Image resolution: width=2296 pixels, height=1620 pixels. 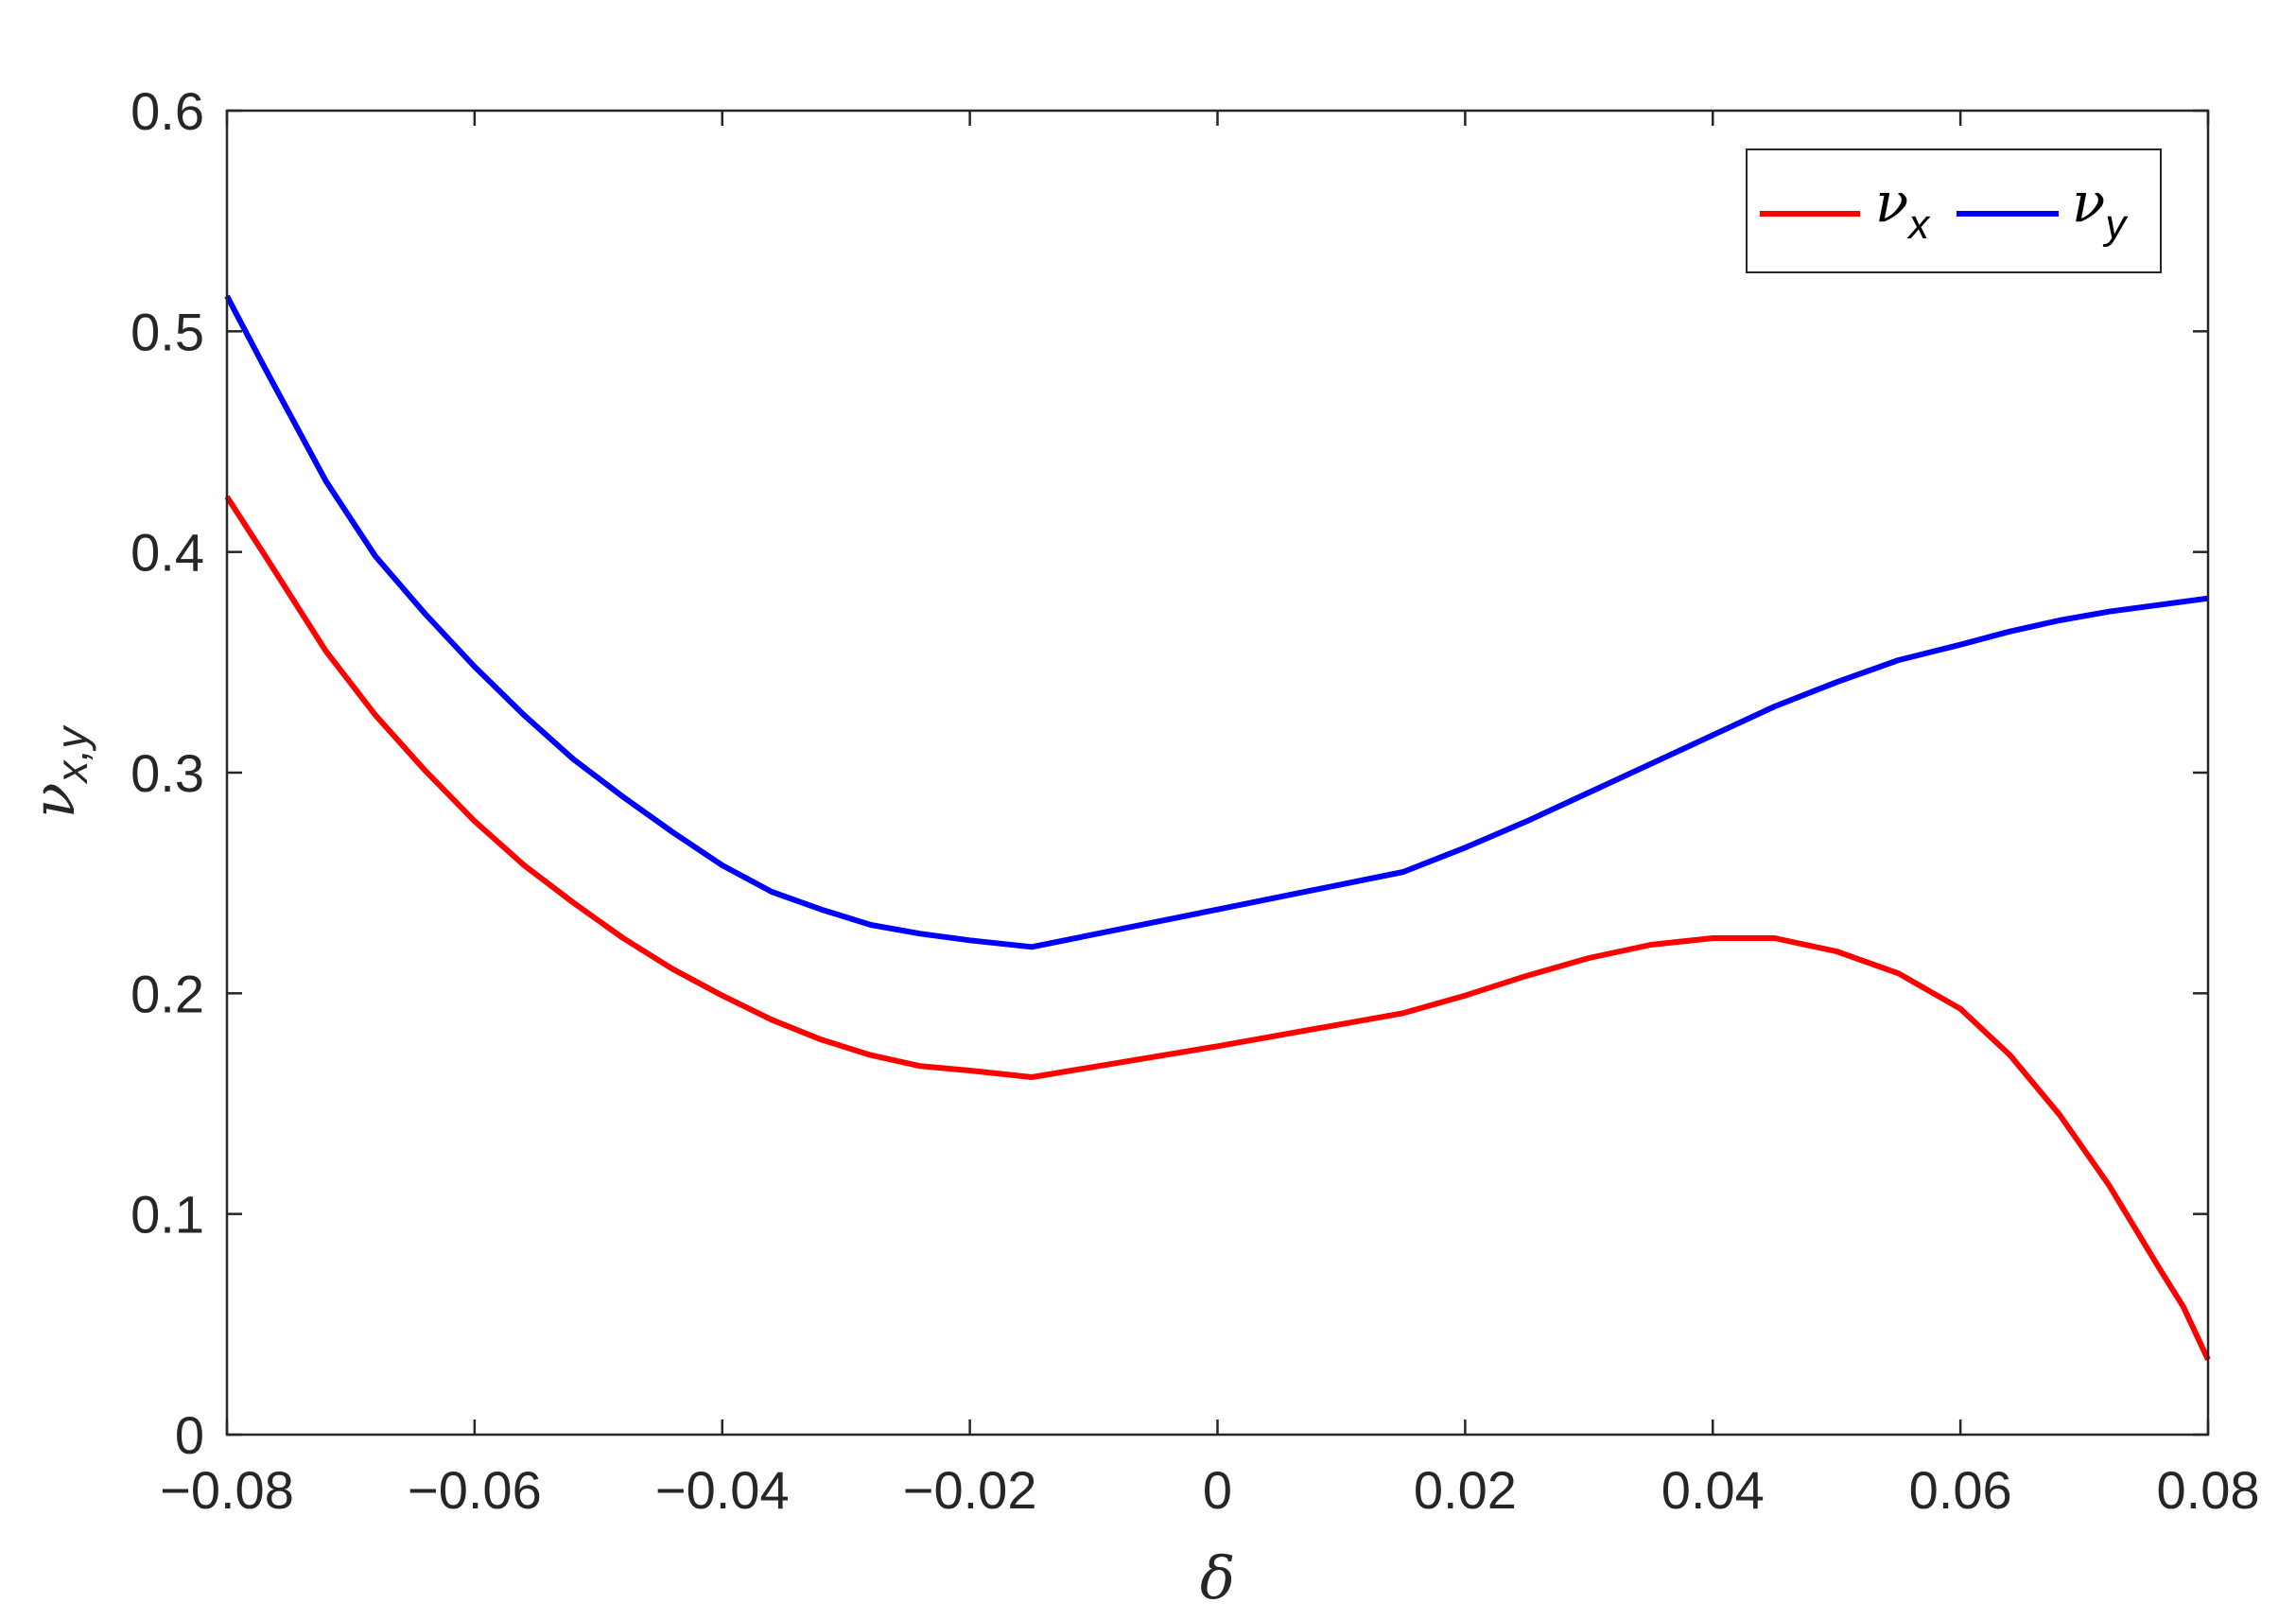 I want to click on y-tick-label: 0.4, so click(x=167, y=553).